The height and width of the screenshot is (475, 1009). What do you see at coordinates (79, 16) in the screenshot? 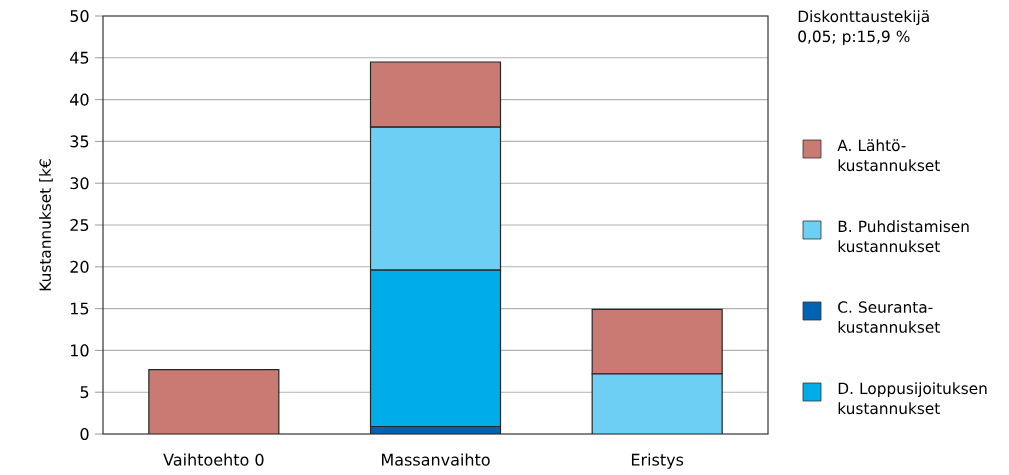
I see `y-tick-label: 50` at bounding box center [79, 16].